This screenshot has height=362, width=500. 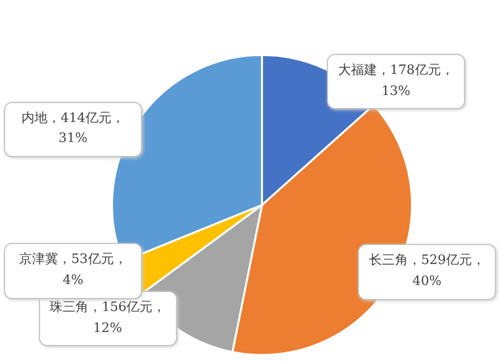 What do you see at coordinates (73, 270) in the screenshot?
I see `slice-label: 京津冀，53亿元，4%` at bounding box center [73, 270].